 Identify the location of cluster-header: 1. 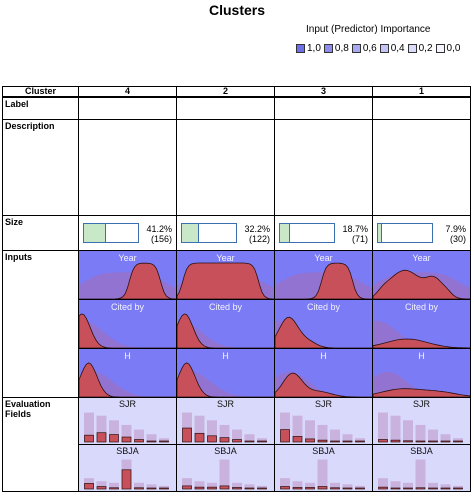
(421, 92).